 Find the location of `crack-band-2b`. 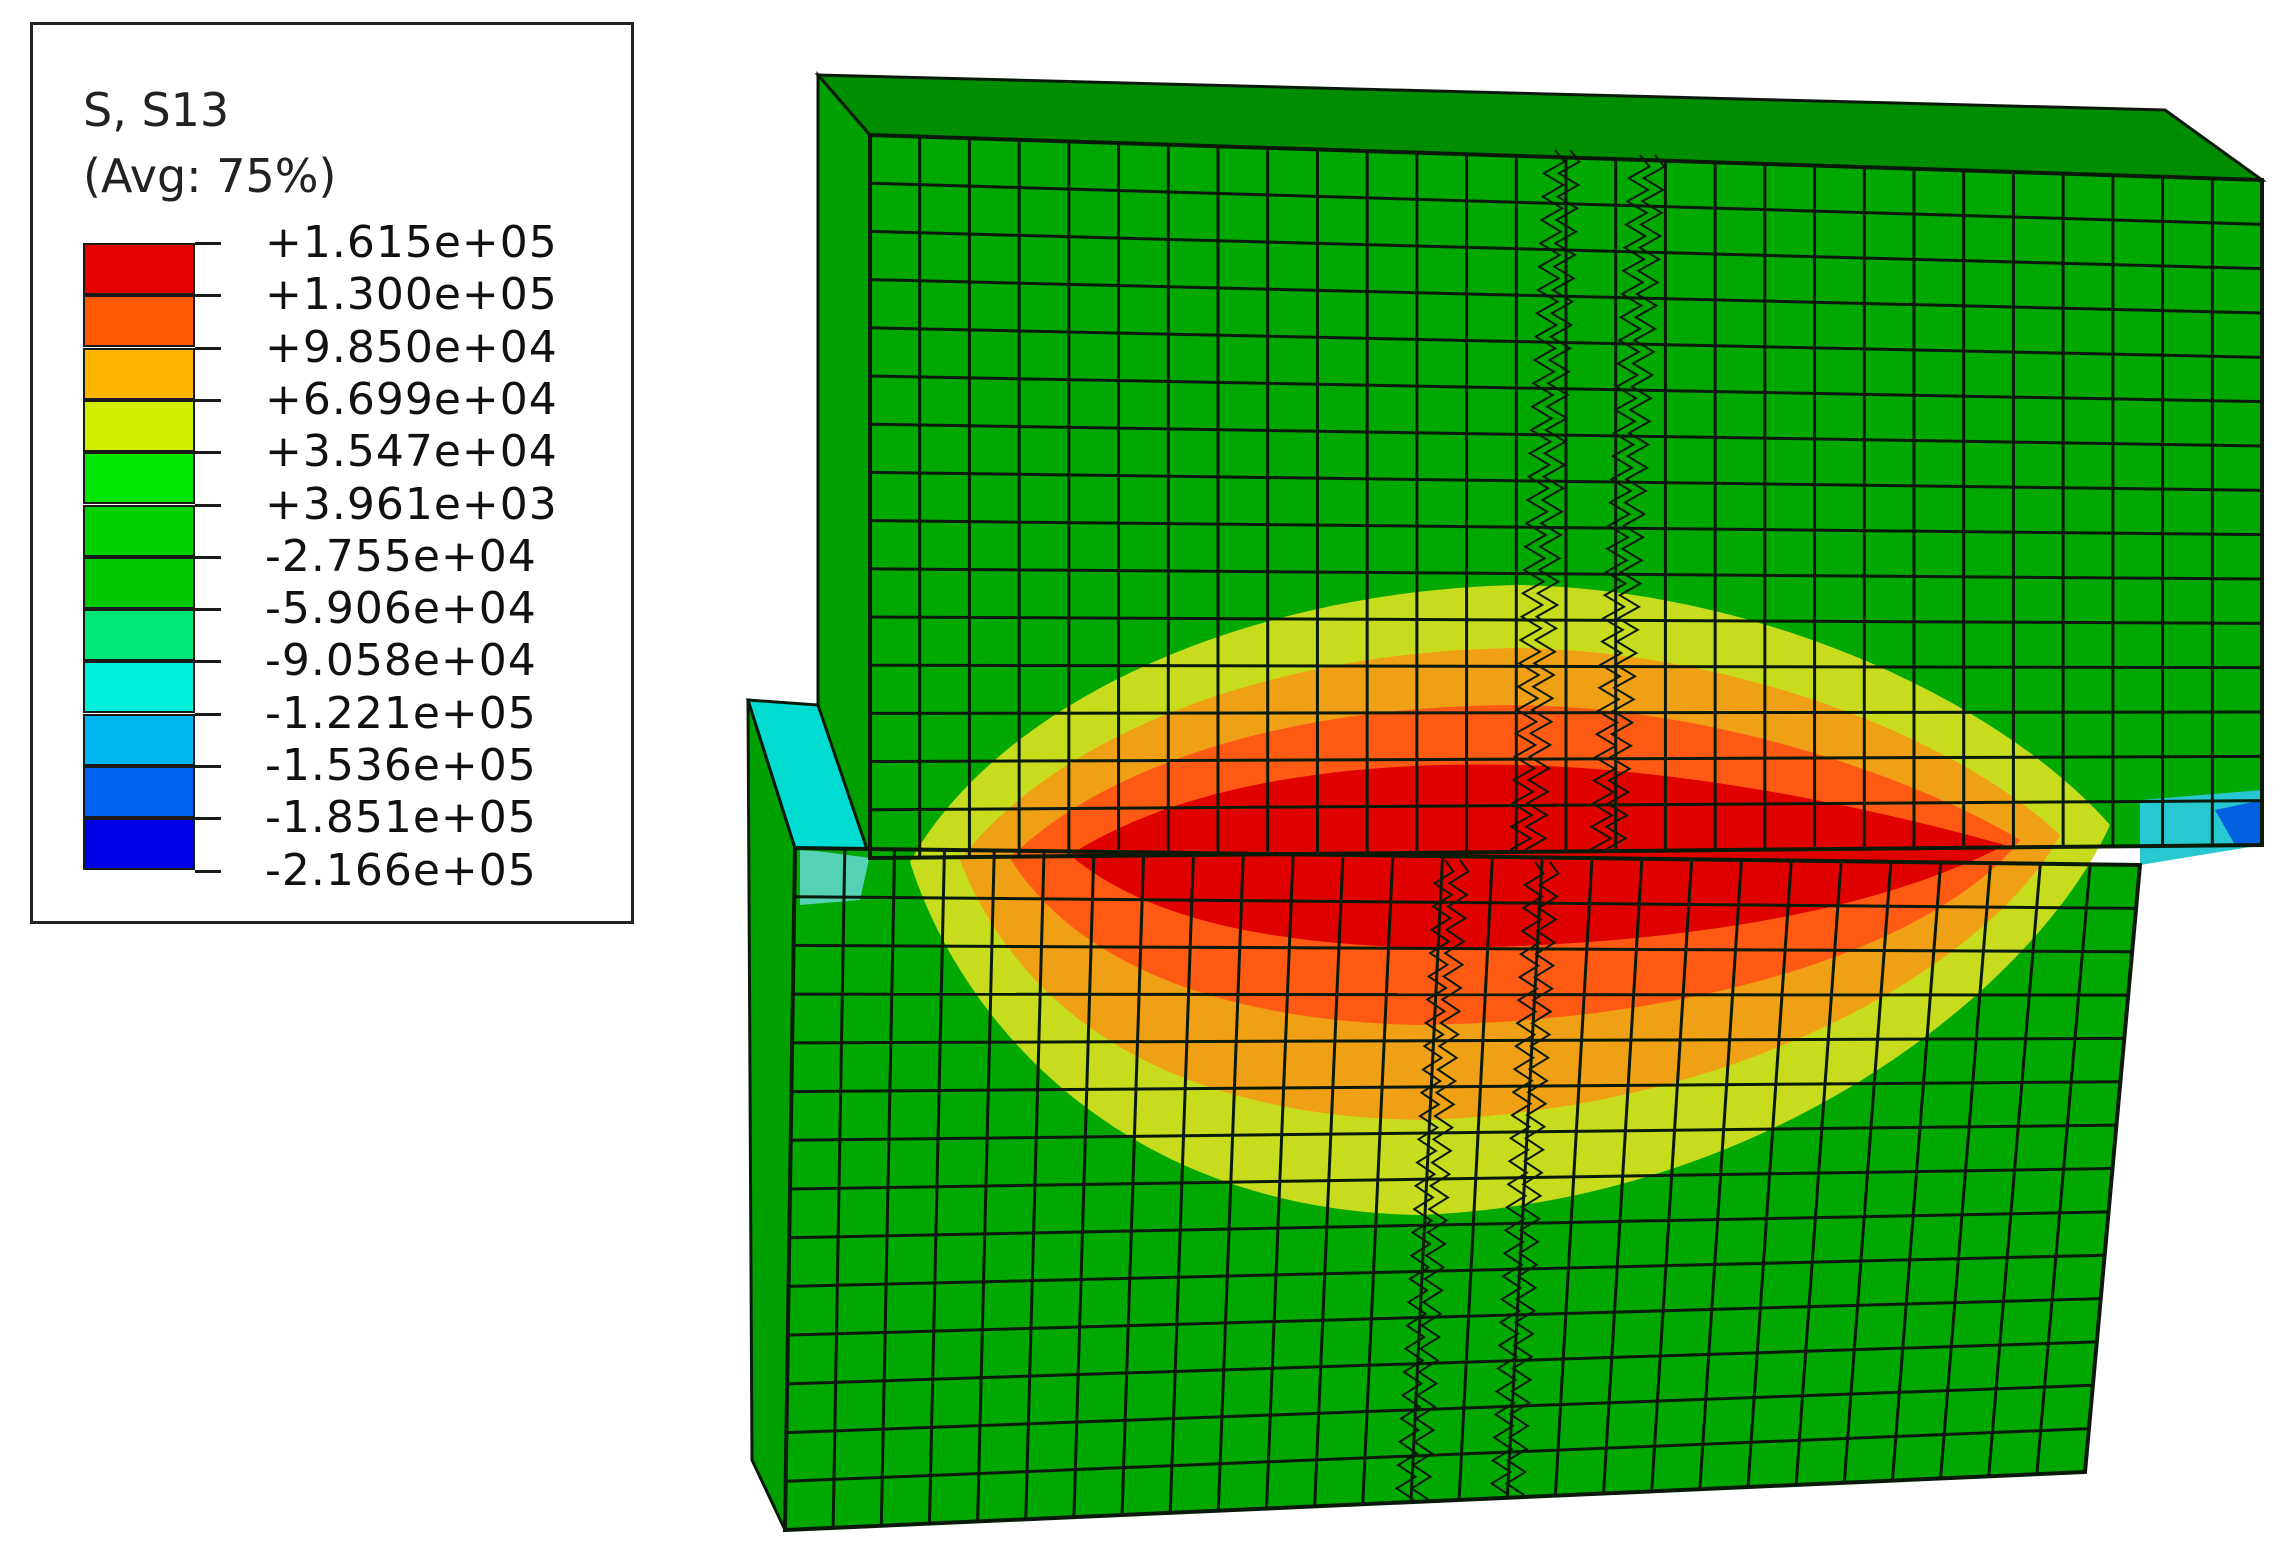

crack-band-2b is located at coordinates (1635, 502).